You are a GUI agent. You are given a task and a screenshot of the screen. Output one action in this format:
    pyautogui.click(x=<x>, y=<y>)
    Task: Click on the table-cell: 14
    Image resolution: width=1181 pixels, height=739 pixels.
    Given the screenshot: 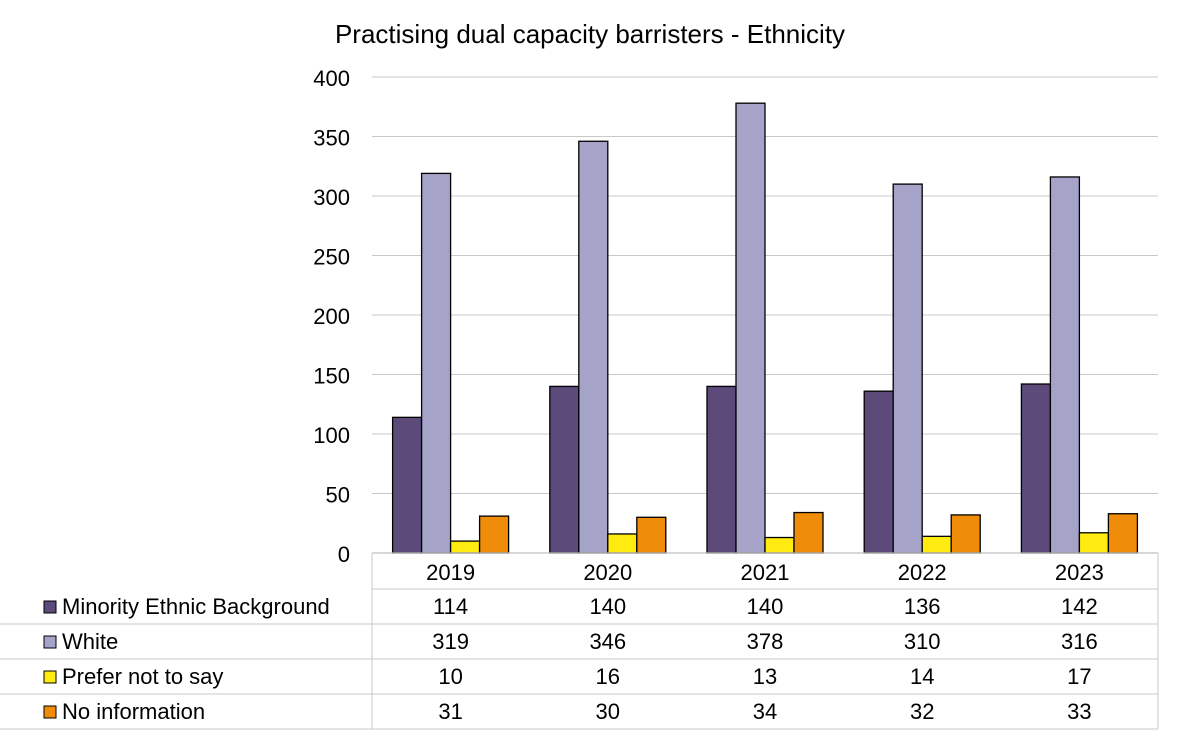 What is the action you would take?
    pyautogui.click(x=922, y=676)
    